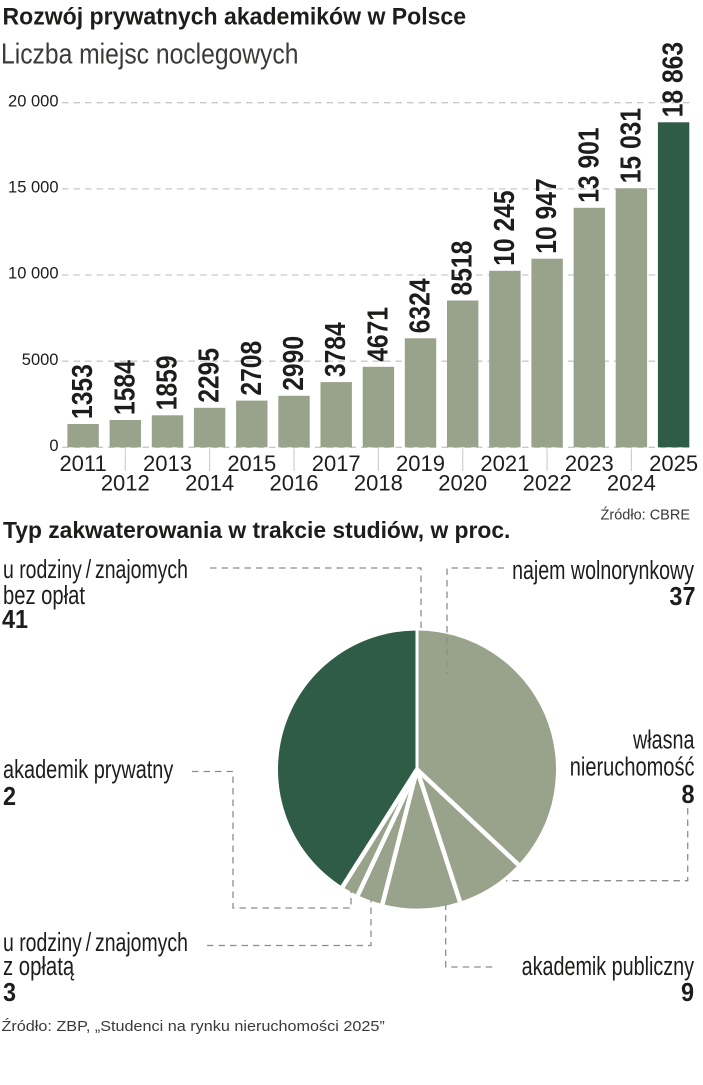 This screenshot has width=703, height=1085. What do you see at coordinates (336, 463) in the screenshot?
I see `svg-text: 2017` at bounding box center [336, 463].